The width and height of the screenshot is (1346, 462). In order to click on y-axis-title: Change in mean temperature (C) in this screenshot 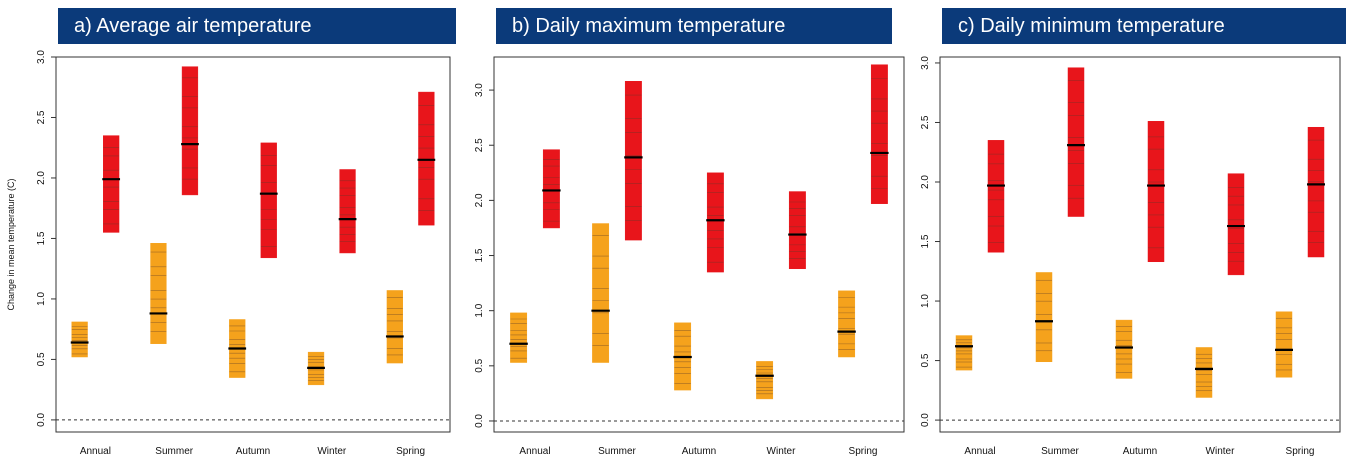, I will do `click(11, 244)`.